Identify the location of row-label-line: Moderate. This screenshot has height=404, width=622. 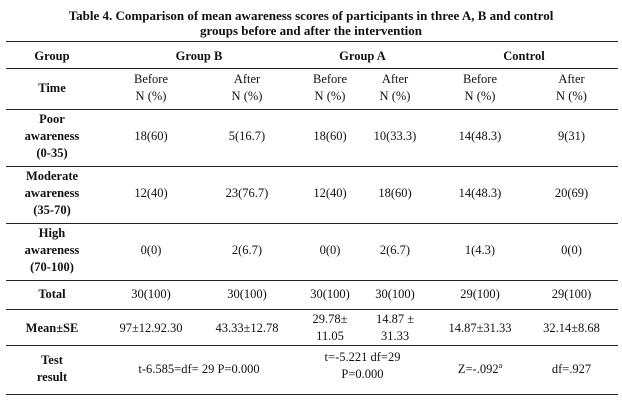
(52, 176).